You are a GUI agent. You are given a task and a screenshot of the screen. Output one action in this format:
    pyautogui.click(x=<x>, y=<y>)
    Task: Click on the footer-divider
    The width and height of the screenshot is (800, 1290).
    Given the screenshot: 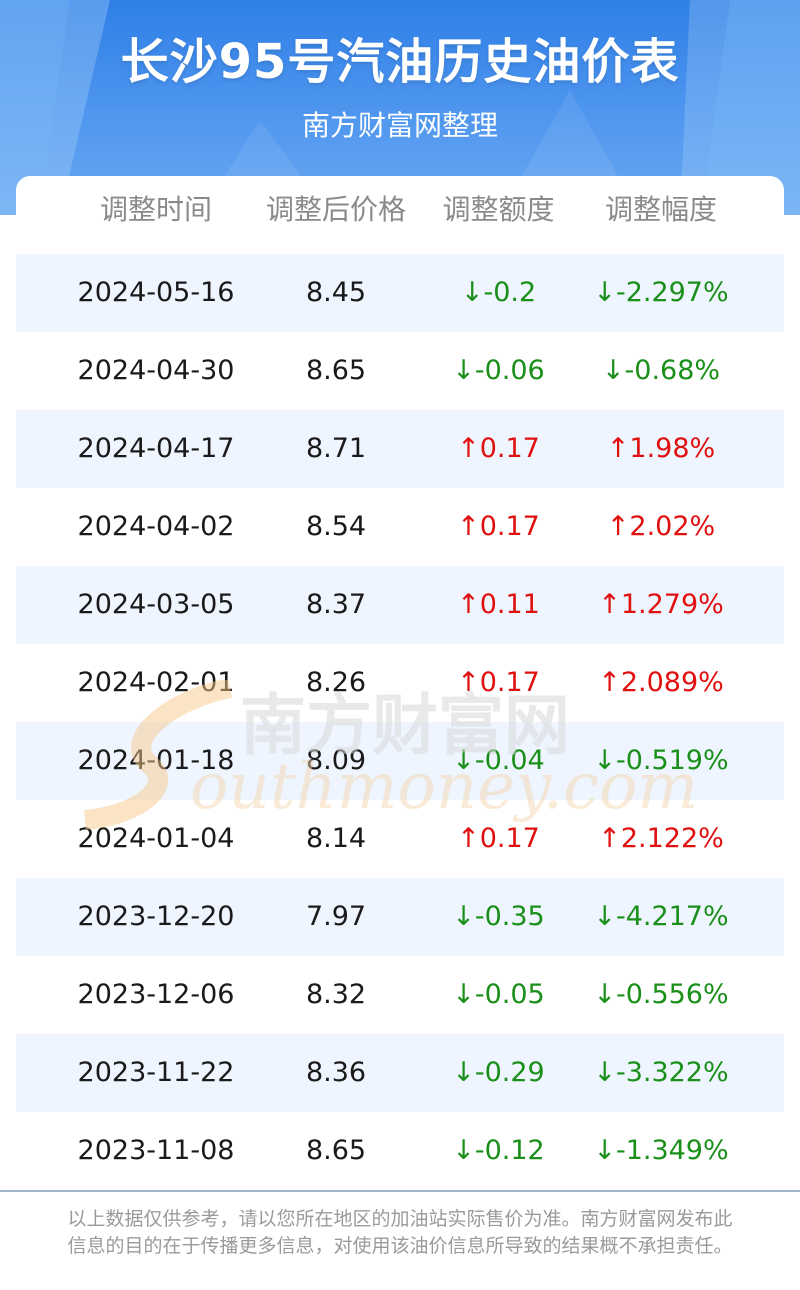 What is the action you would take?
    pyautogui.click(x=400, y=1191)
    